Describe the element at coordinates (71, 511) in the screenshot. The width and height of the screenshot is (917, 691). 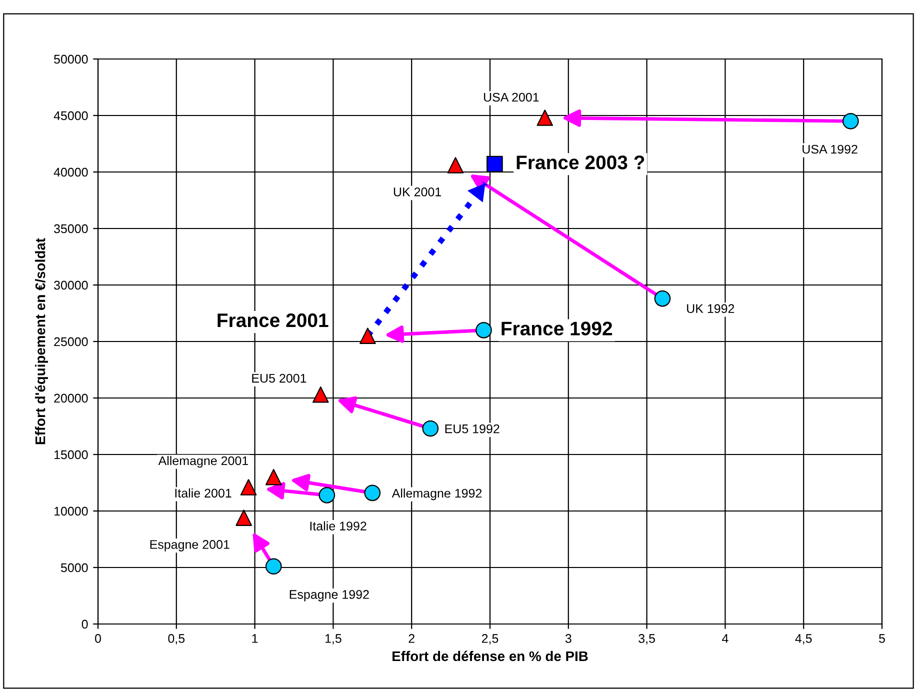
I see `y-tick-label: 10000` at that location.